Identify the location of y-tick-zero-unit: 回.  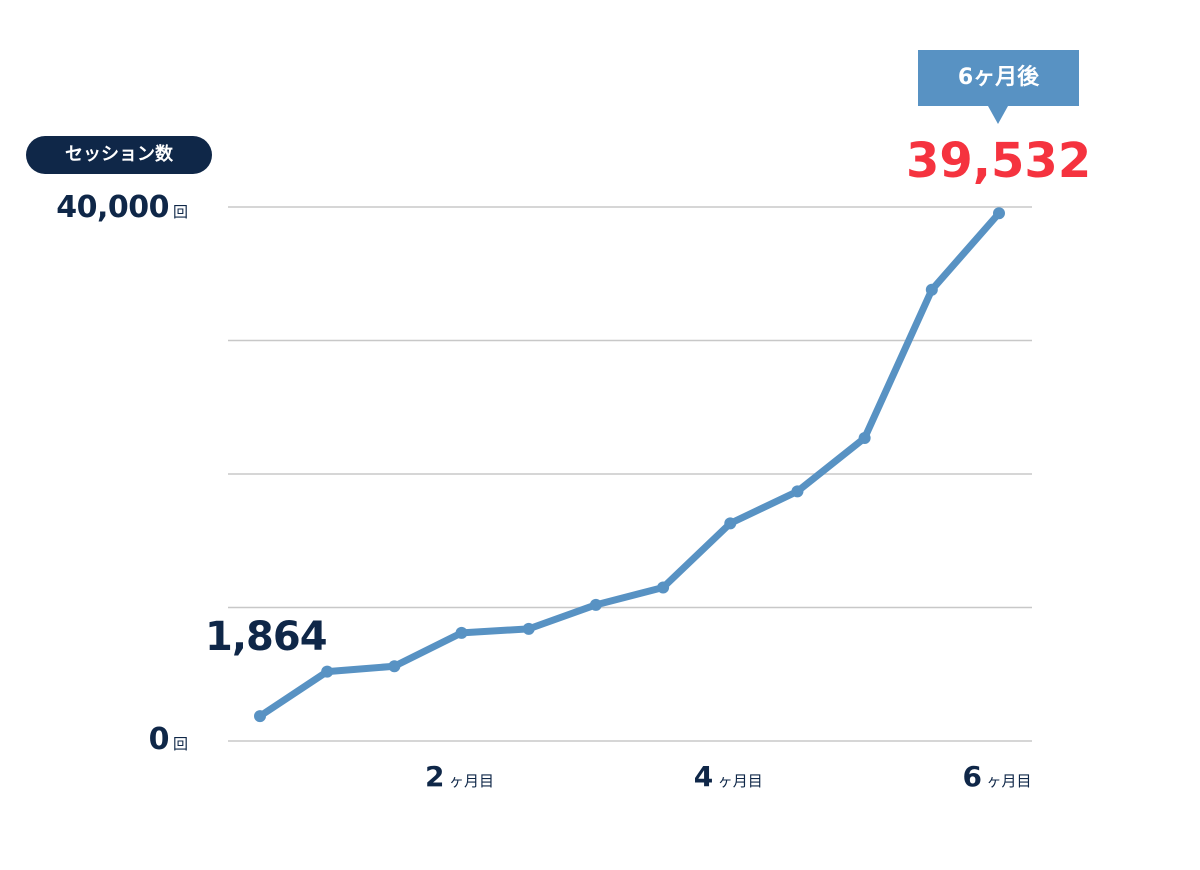
(180, 744).